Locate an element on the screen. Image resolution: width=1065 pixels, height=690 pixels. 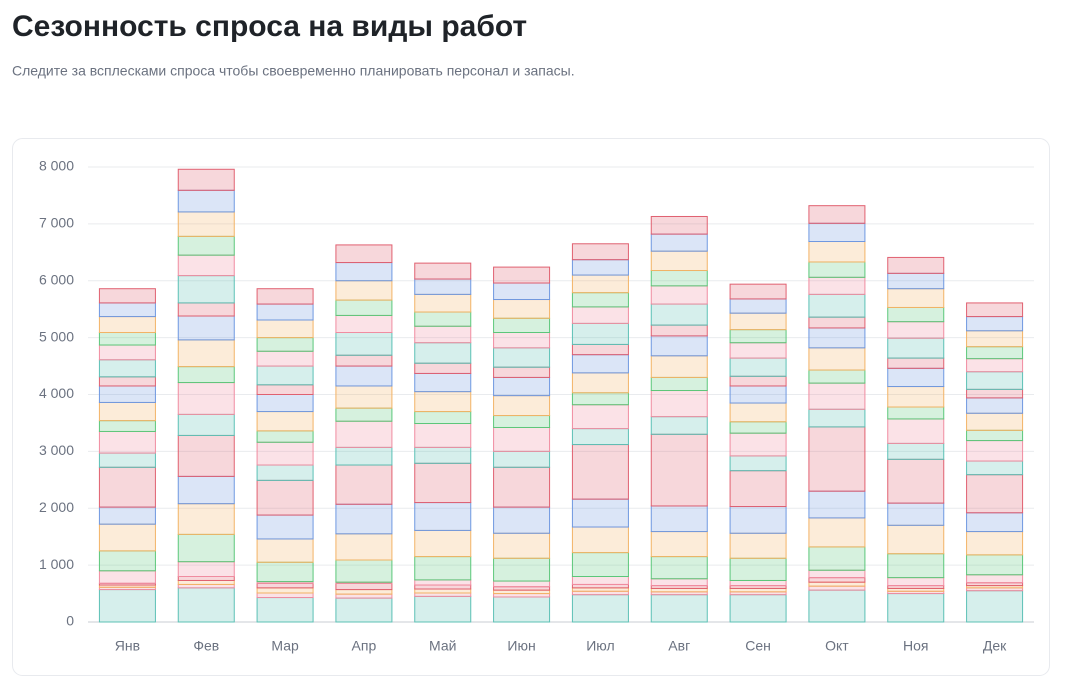
x-tick-label: Ноя is located at coordinates (915, 646).